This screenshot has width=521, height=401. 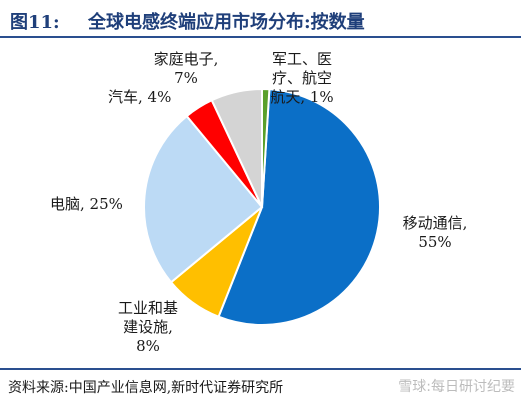 What do you see at coordinates (226, 22) in the screenshot?
I see `figure-title: 全球电感终端应用市场分布:按数量` at bounding box center [226, 22].